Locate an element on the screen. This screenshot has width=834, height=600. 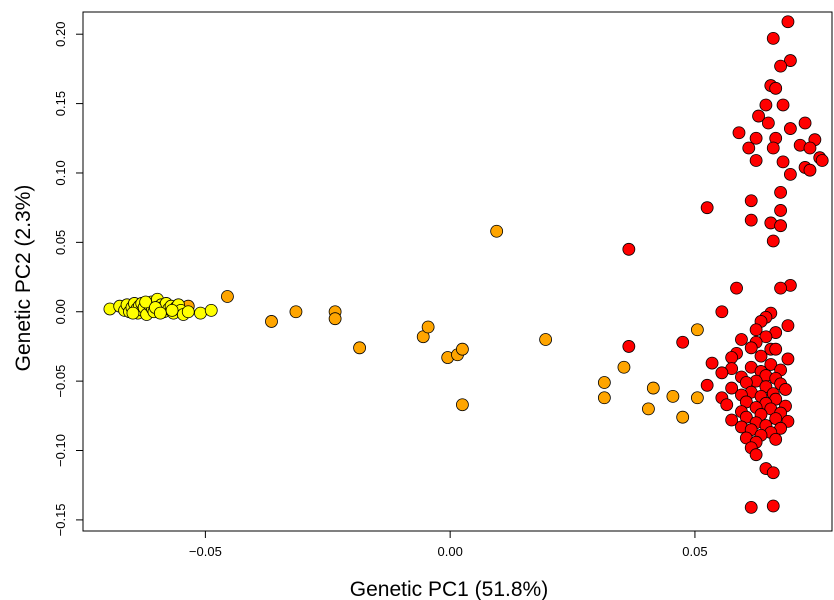
y-tick-label: 0.20 is located at coordinates (60, 34).